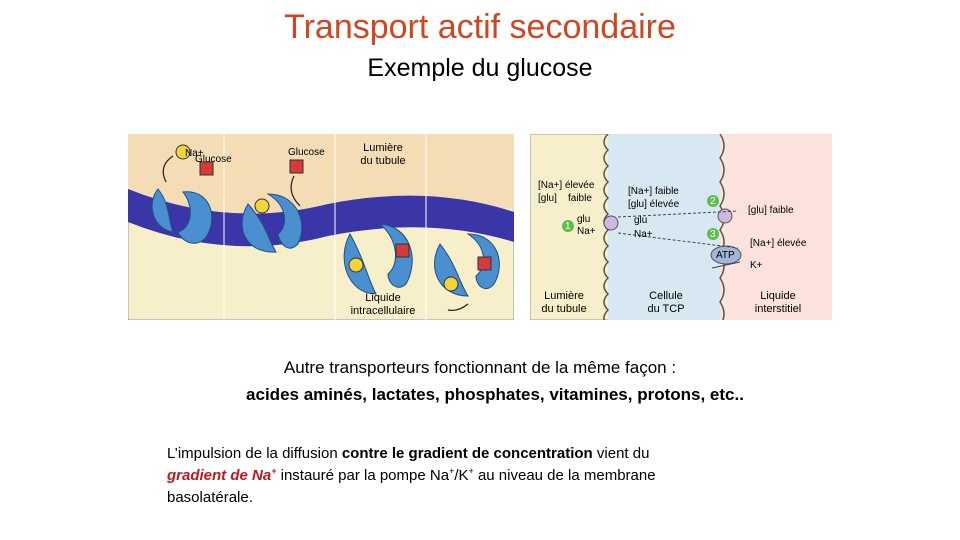 The height and width of the screenshot is (540, 960). Describe the element at coordinates (722, 230) in the screenshot. I see `basolateral-membrane` at that location.